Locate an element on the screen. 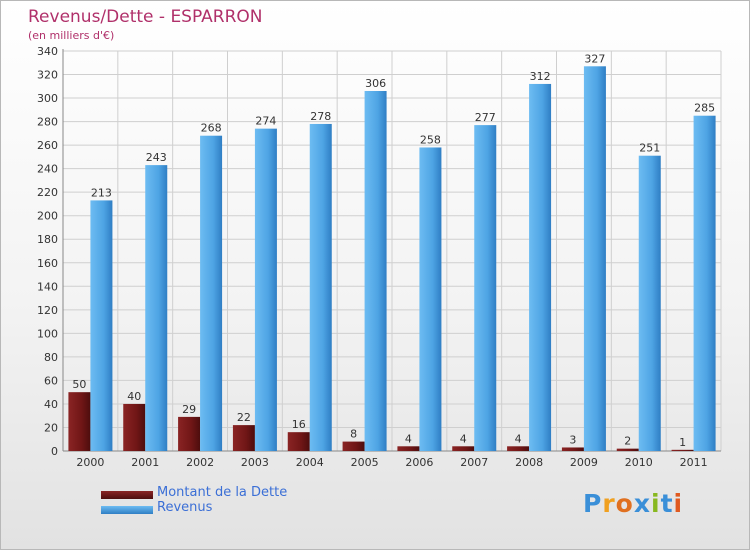 This screenshot has height=550, width=750. chart-title: Revenus/Dette - ESPARRON is located at coordinates (145, 17).